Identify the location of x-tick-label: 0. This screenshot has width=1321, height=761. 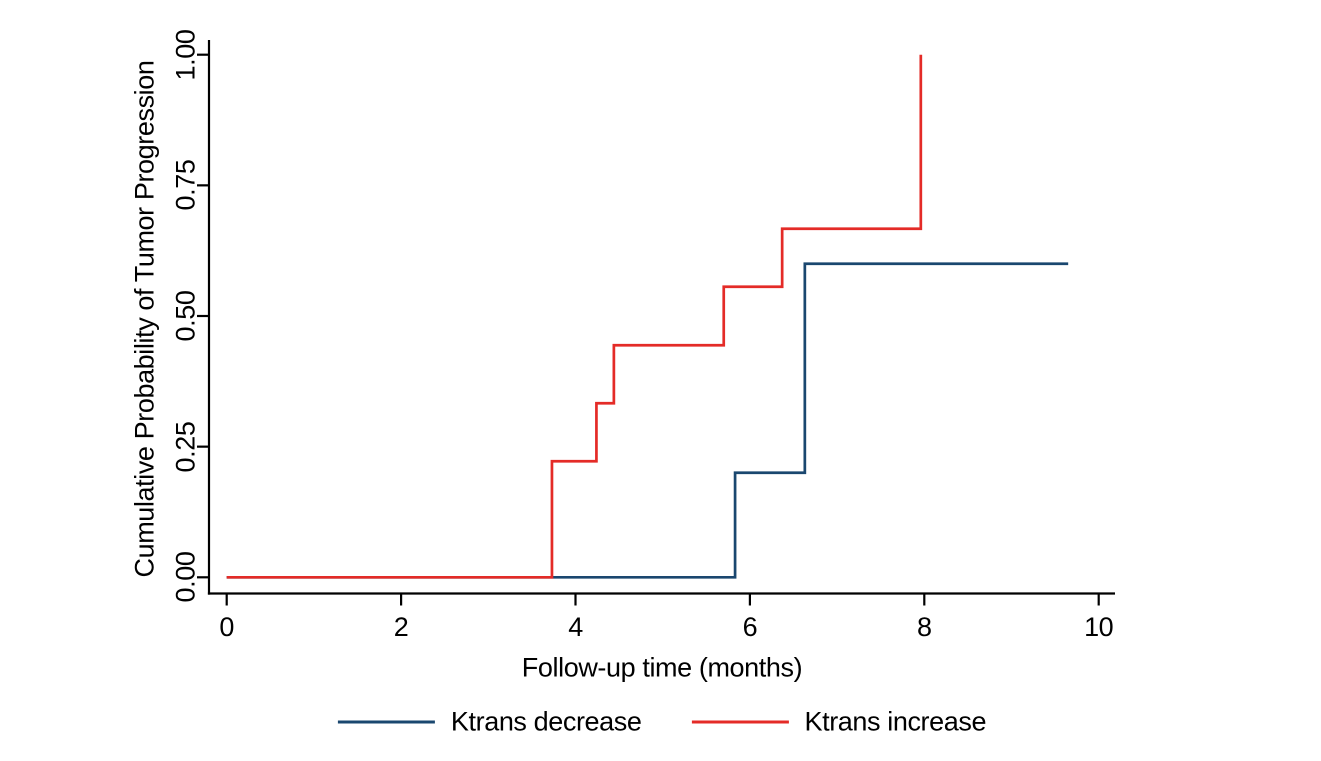
(226, 627).